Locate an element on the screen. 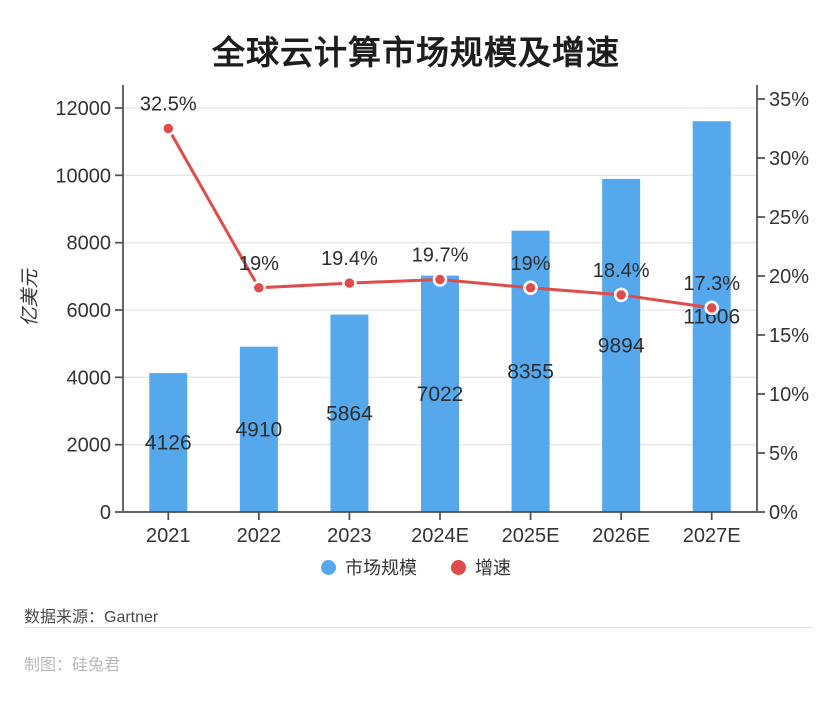 This screenshot has height=706, width=832. right-axis-tick-label: 0% is located at coordinates (783, 513).